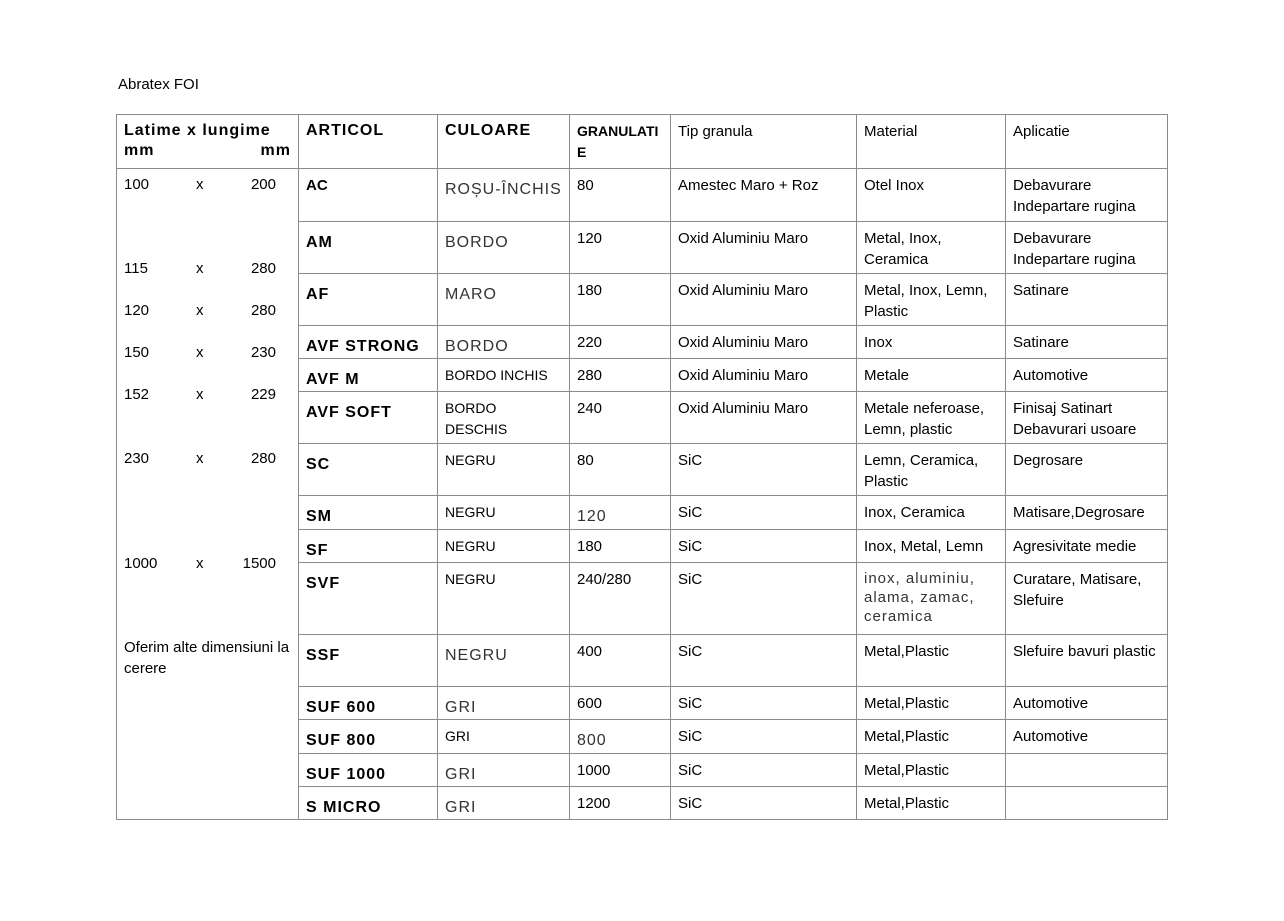  I want to click on cell-material: Metal, Inox, Lemn, Plastic, so click(931, 299).